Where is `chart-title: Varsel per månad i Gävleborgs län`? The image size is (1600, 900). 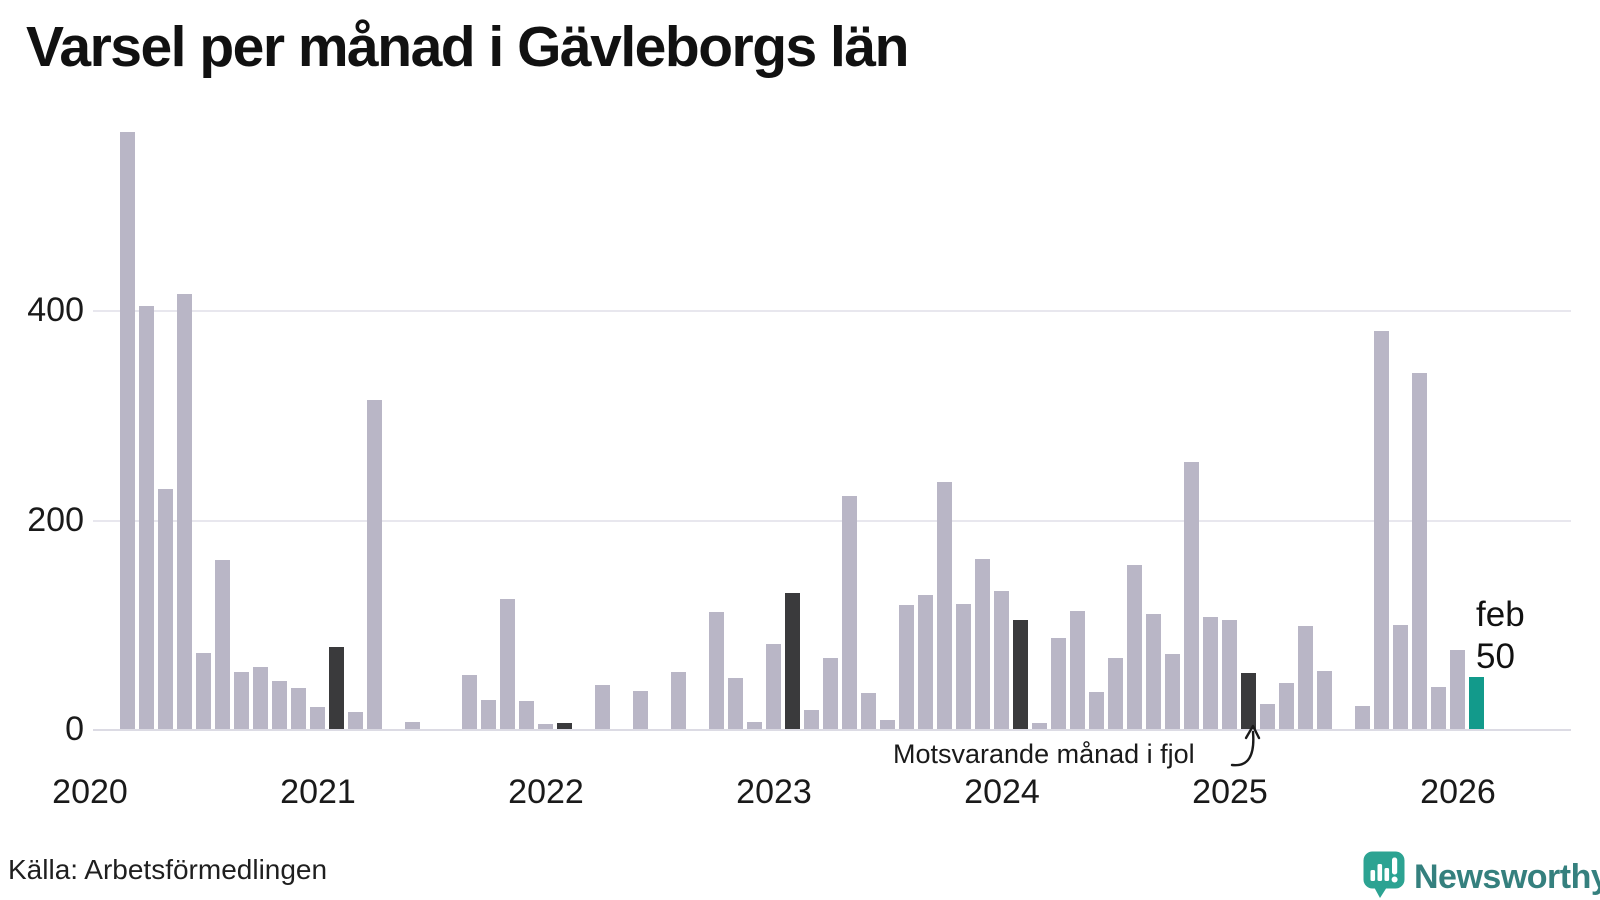 chart-title: Varsel per månad i Gävleborgs län is located at coordinates (467, 47).